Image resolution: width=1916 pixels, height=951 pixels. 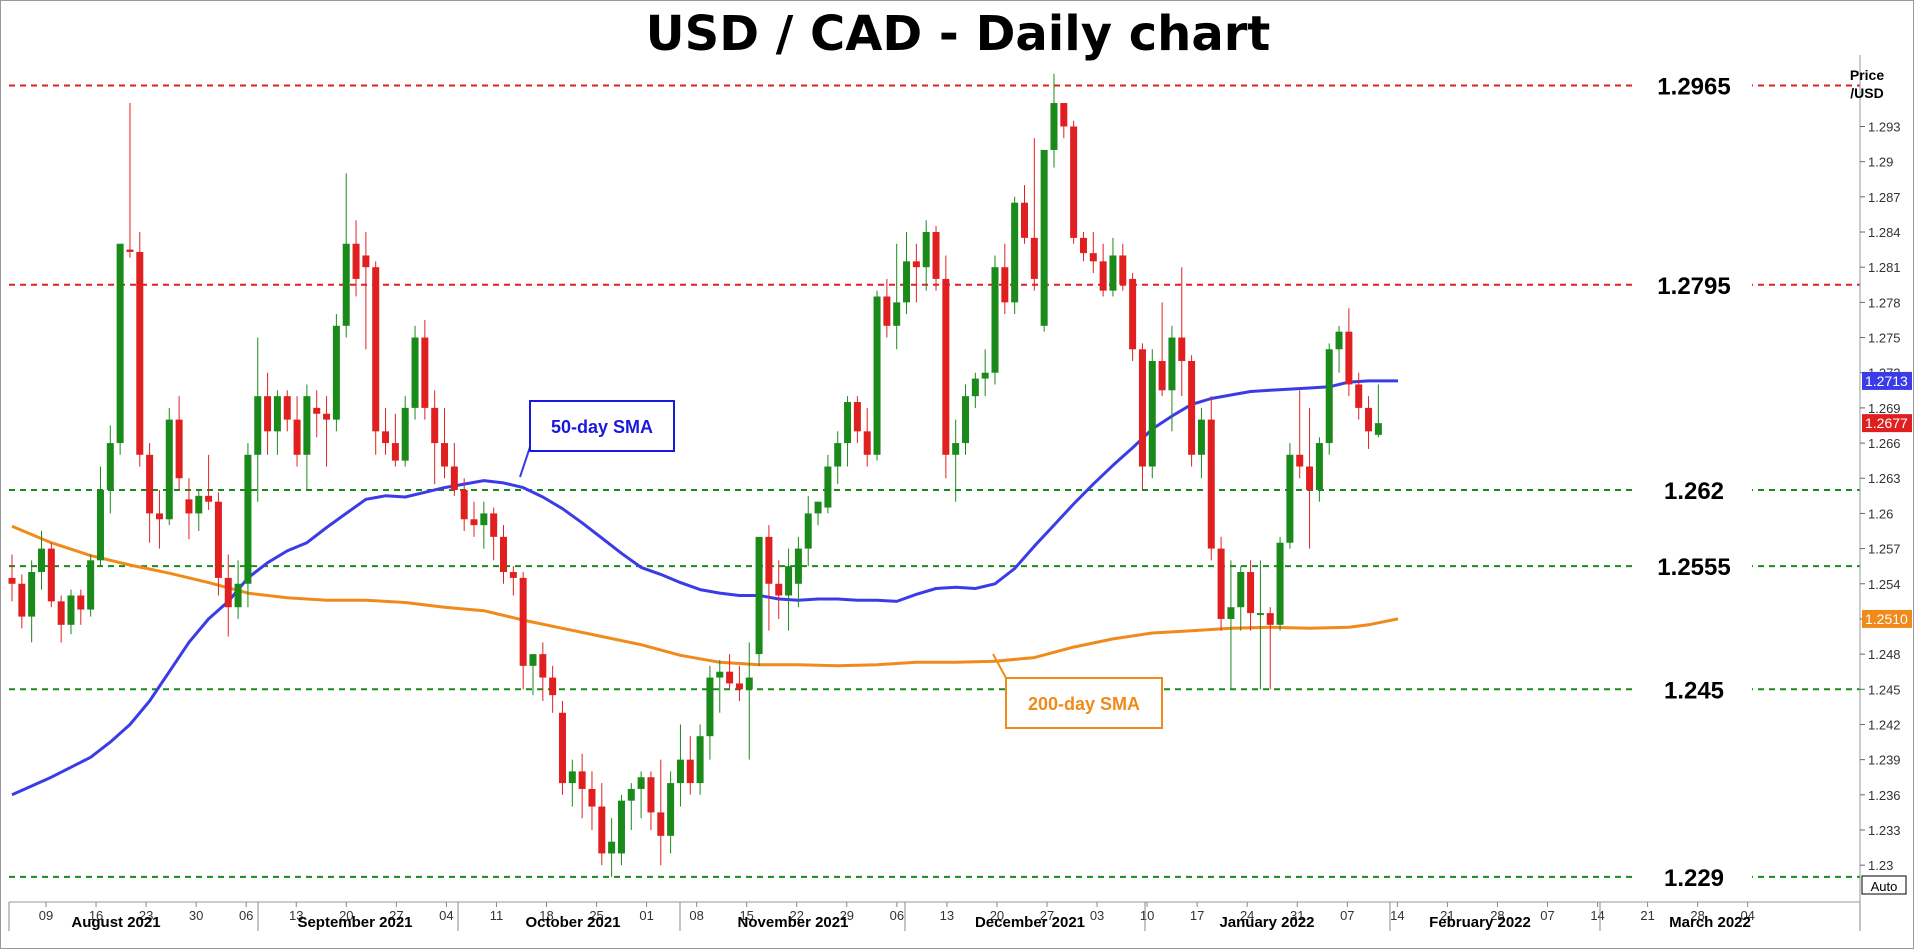 I want to click on auto-scale-button: Auto, so click(x=1884, y=886).